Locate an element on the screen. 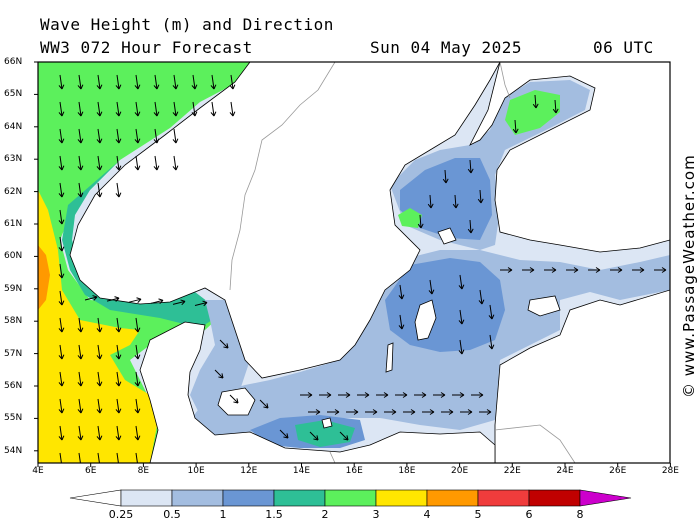  wave-zone-north-sea-high is located at coordinates (98, 326).